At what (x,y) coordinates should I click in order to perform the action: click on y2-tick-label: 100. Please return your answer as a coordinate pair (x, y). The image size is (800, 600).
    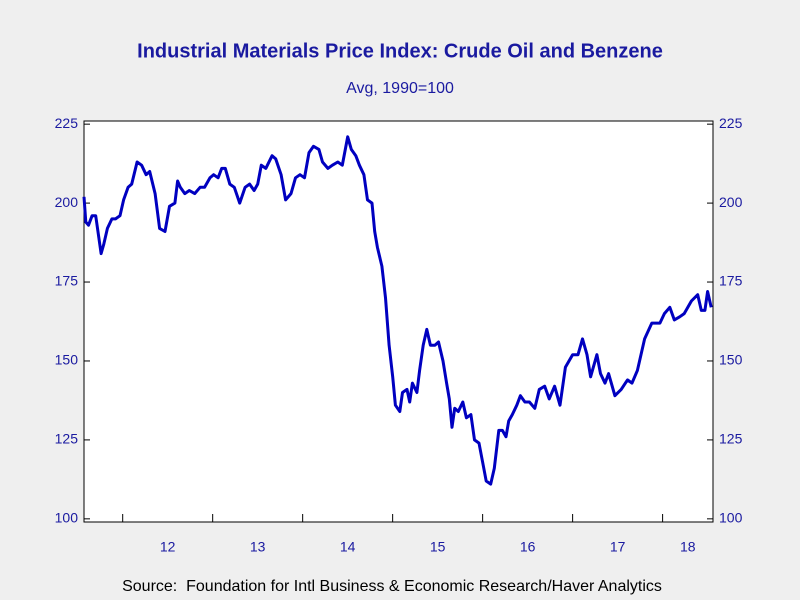
    Looking at the image, I should click on (731, 518).